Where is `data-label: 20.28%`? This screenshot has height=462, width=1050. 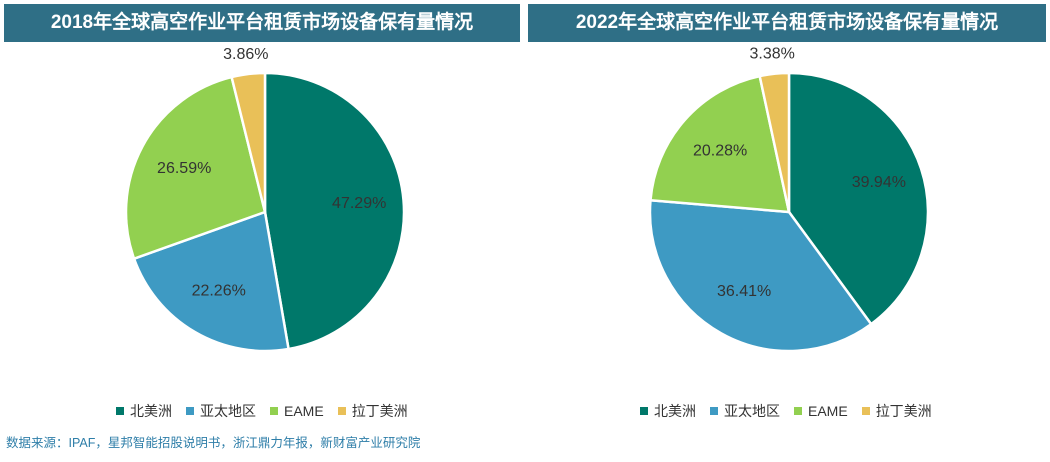 data-label: 20.28% is located at coordinates (720, 151).